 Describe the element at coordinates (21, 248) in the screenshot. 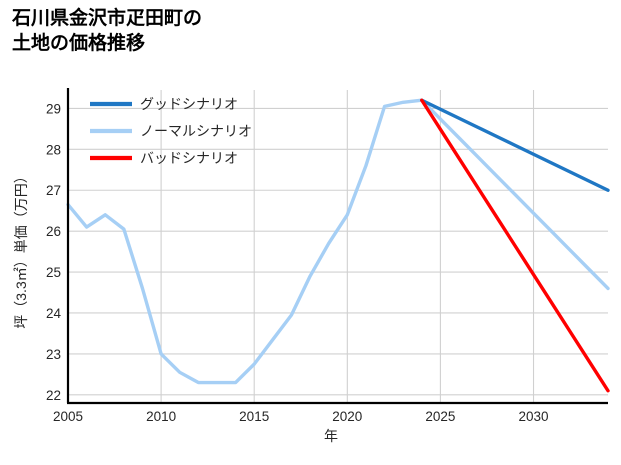

I see `y-axis-title: 坪（3.3㎡）単価（万円）` at that location.